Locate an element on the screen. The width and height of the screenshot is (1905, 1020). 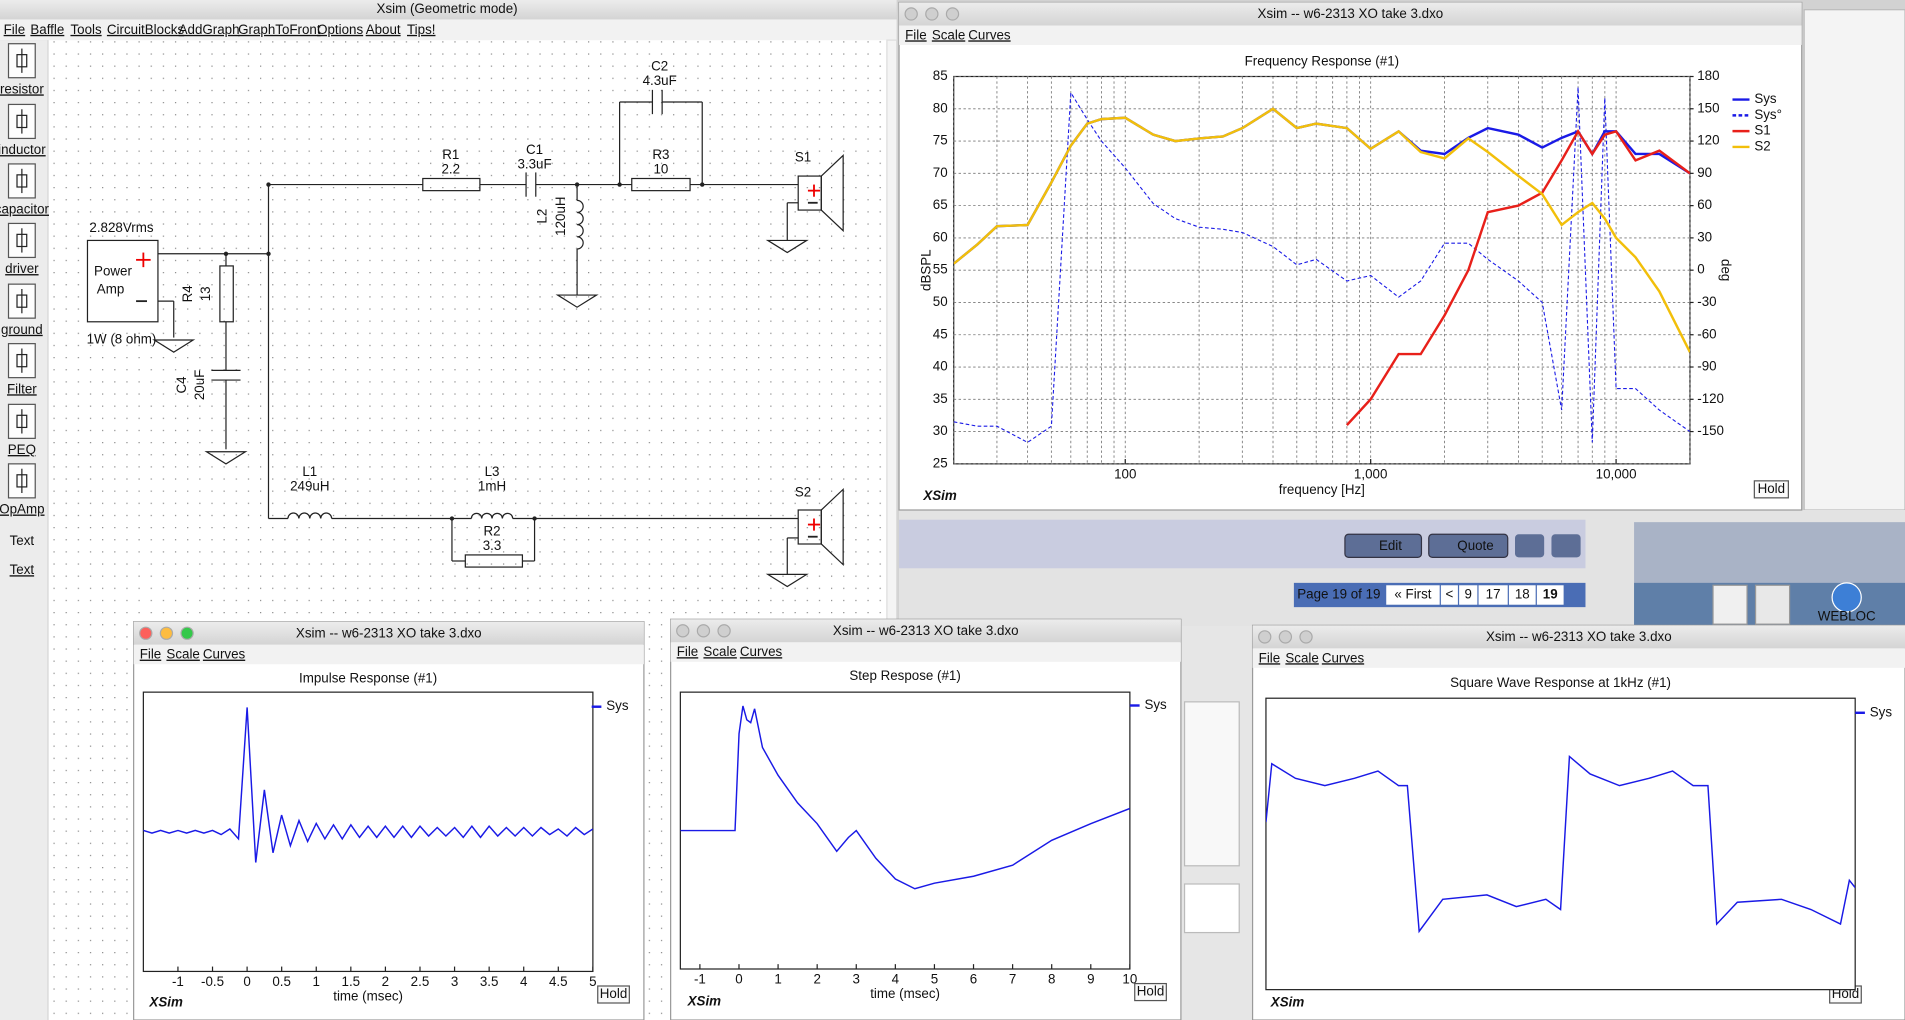
pager-link: « First is located at coordinates (1412, 594).